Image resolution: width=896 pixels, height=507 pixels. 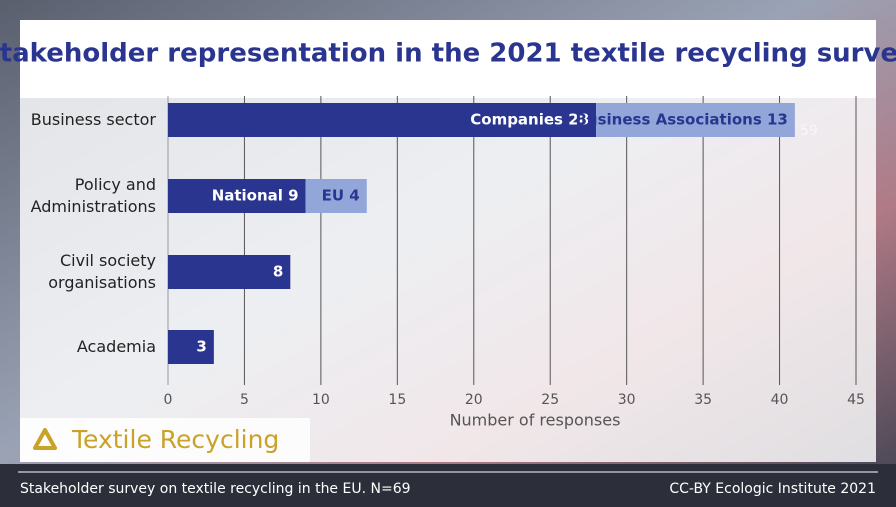 I want to click on x-tick-label: 15, so click(x=397, y=400).